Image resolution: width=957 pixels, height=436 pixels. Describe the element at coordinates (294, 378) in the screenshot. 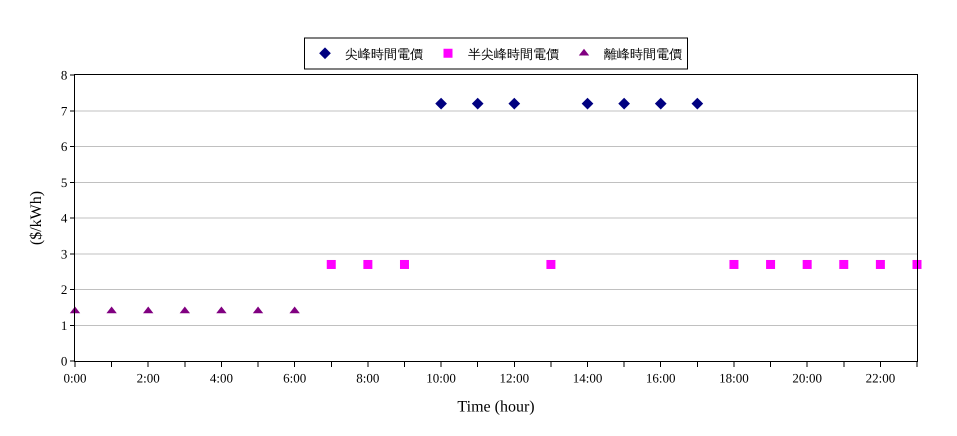

I see `x-tick-label: 6:00` at that location.